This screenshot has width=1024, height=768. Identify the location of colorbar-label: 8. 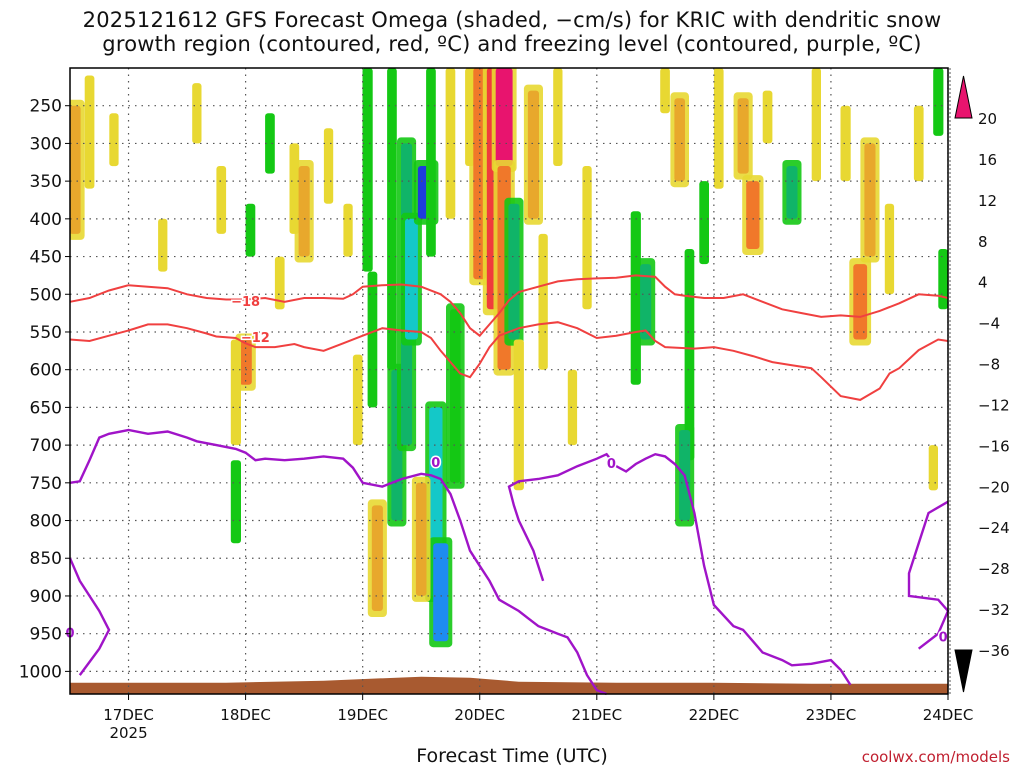
(983, 242).